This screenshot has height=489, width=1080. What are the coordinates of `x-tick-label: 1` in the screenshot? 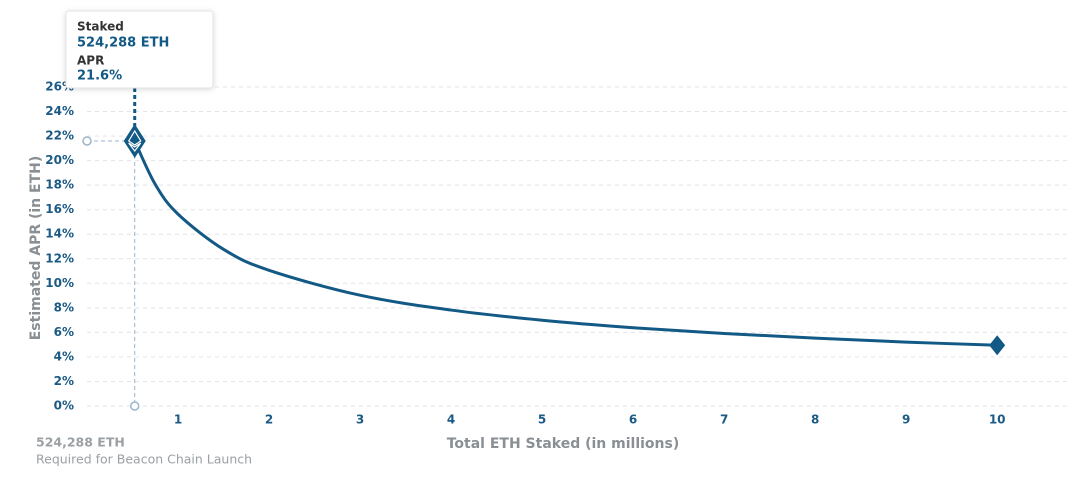 It's located at (178, 420).